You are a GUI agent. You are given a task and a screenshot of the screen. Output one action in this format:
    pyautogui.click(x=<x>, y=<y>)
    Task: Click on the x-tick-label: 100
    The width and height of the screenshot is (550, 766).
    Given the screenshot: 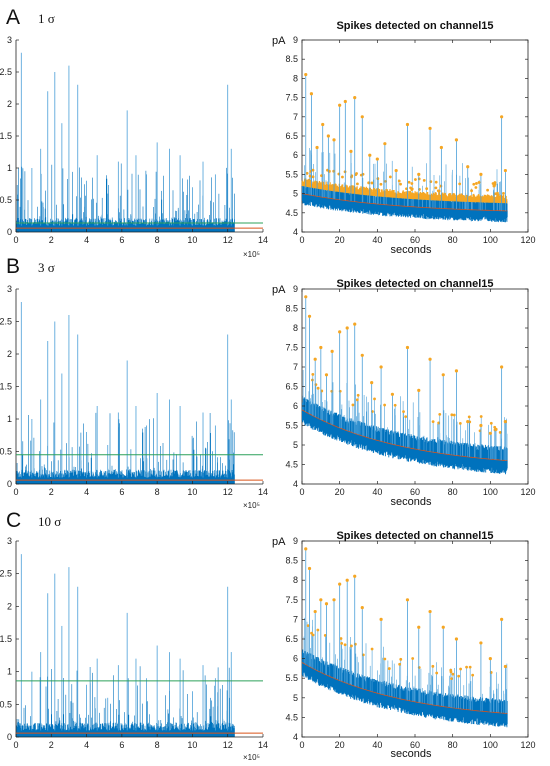 What is the action you would take?
    pyautogui.click(x=490, y=492)
    